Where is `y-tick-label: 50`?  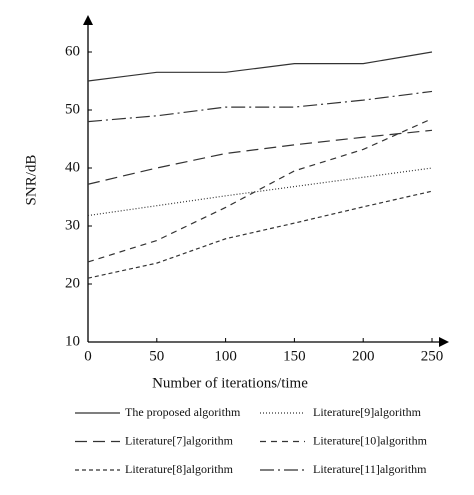
y-tick-label: 50 is located at coordinates (72, 109).